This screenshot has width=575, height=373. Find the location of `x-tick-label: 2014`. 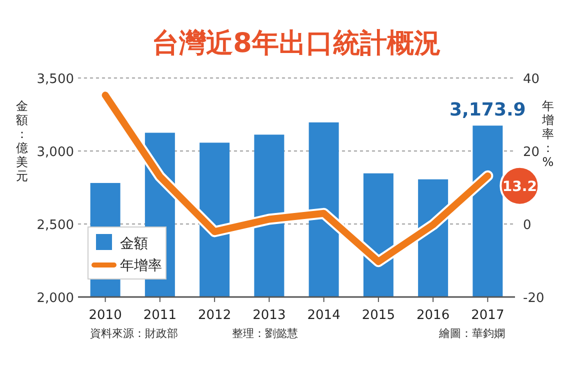

x-tick-label: 2014 is located at coordinates (323, 315).